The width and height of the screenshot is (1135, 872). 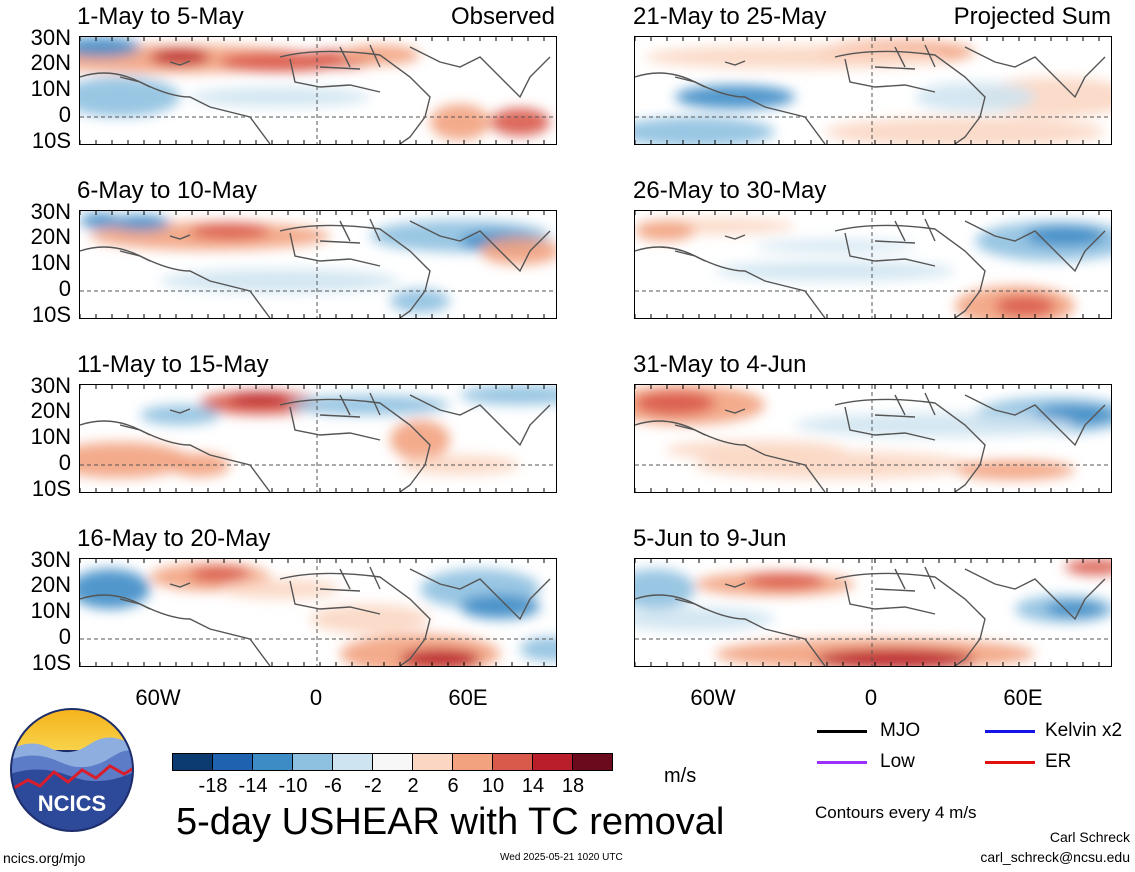 What do you see at coordinates (293, 786) in the screenshot?
I see `colorbar-label: -10` at bounding box center [293, 786].